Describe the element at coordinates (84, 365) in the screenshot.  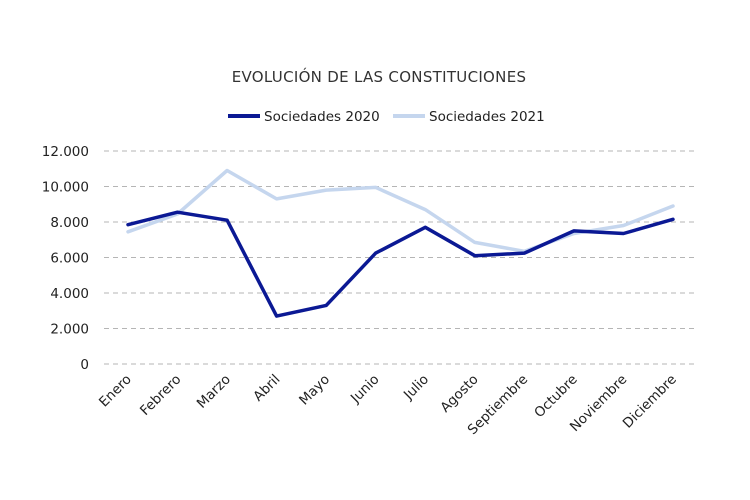
I see `y-tick-label: 0` at that location.